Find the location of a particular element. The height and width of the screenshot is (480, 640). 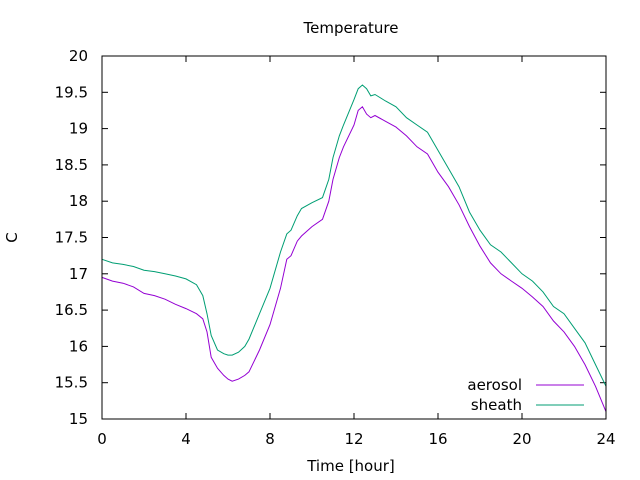

y-axis-label: C is located at coordinates (12, 237).